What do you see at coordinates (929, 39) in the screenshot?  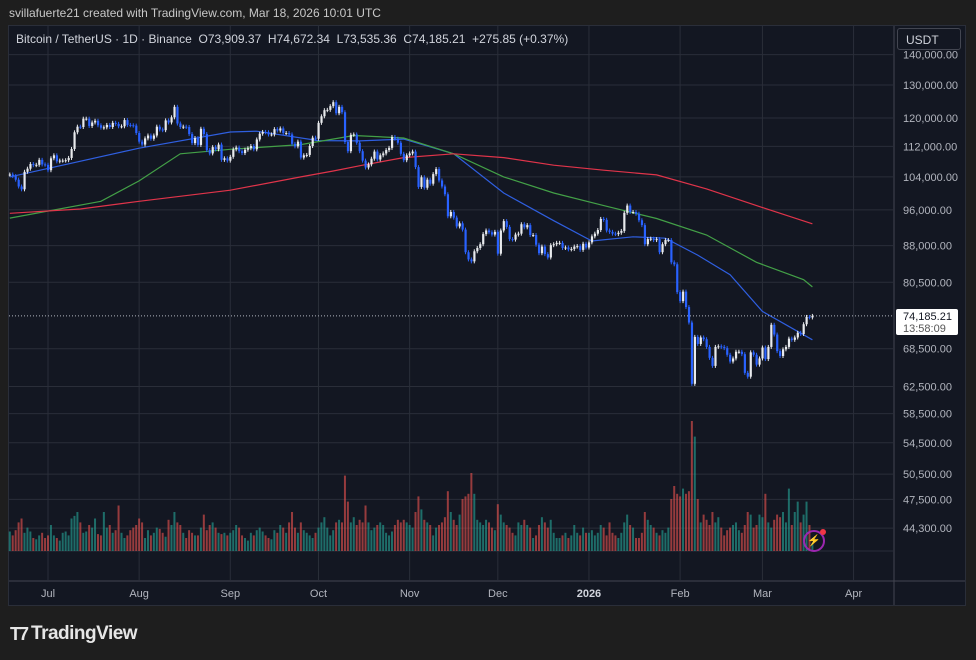 I see `currency-button: USDT` at bounding box center [929, 39].